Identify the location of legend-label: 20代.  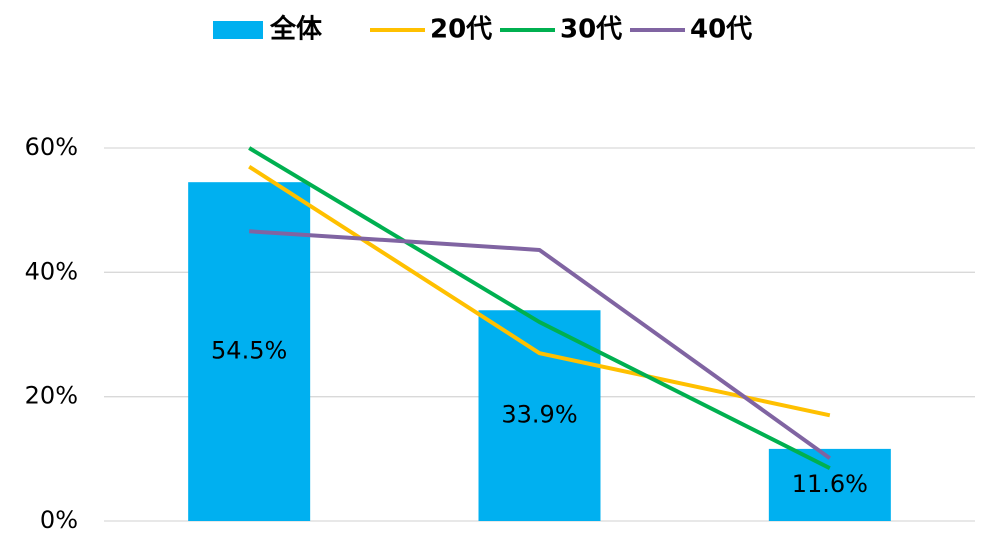
(461, 30).